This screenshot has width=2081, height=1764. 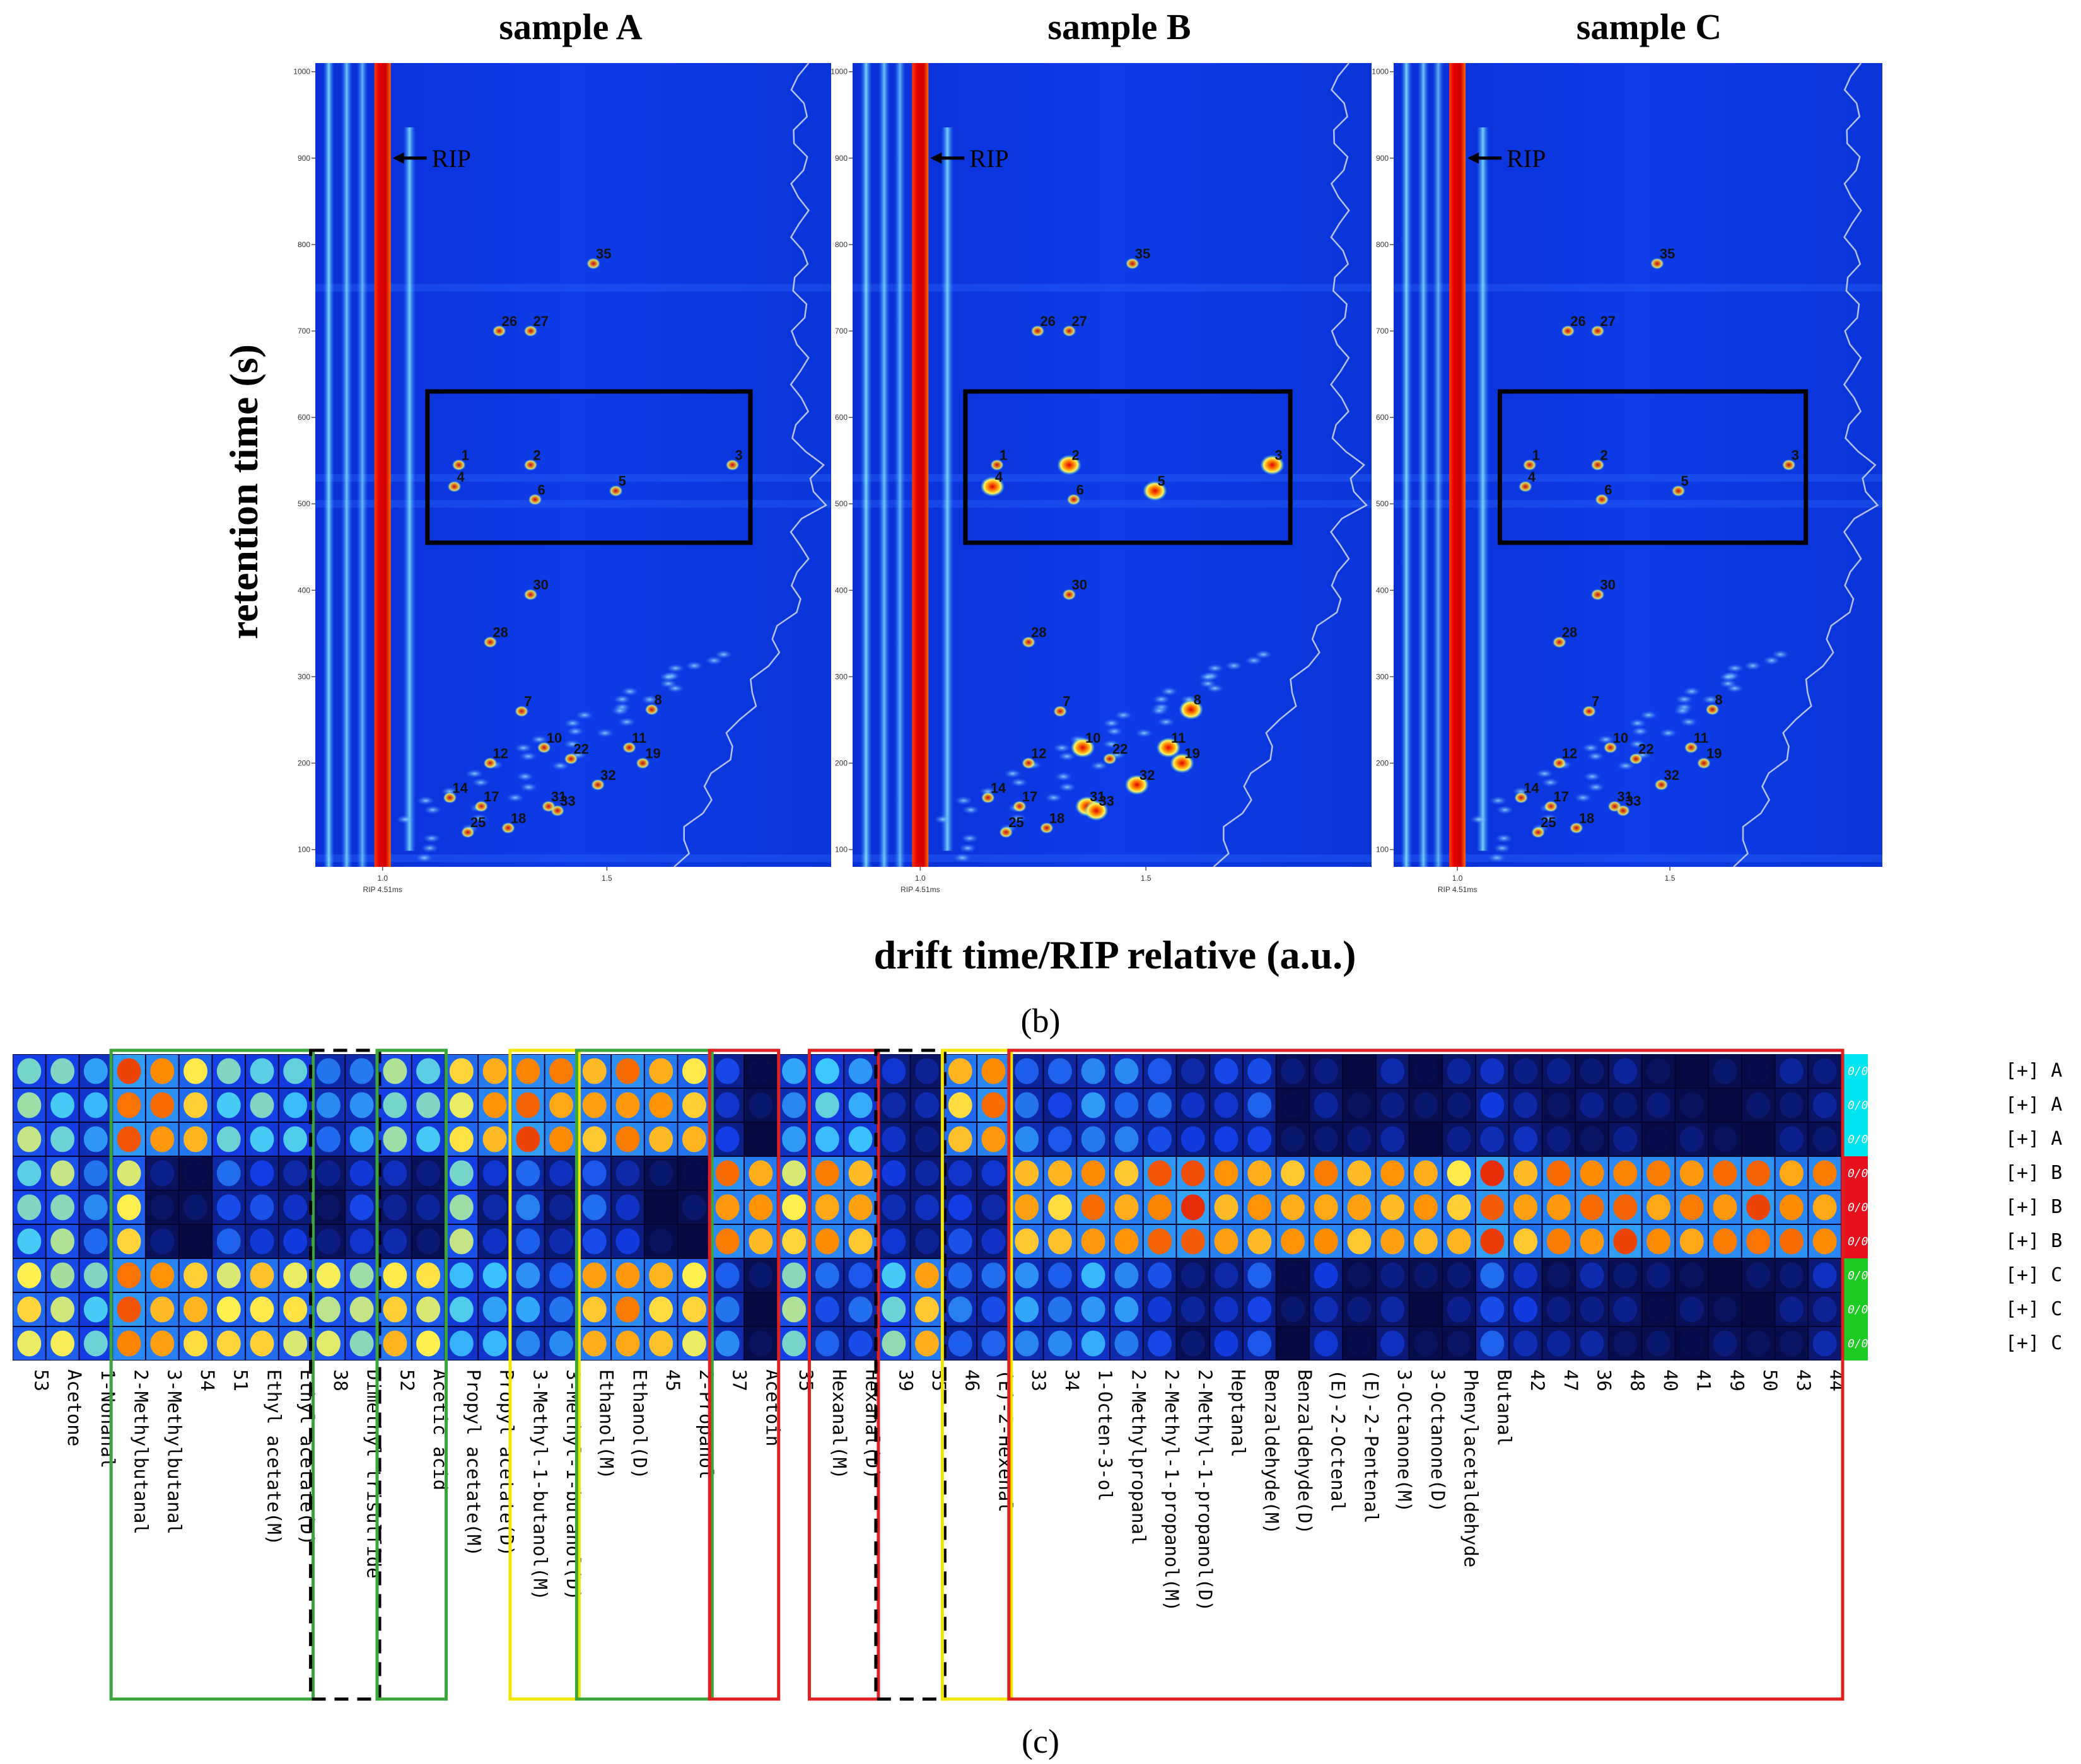 I want to click on x-tick-label: 1.0, so click(x=382, y=878).